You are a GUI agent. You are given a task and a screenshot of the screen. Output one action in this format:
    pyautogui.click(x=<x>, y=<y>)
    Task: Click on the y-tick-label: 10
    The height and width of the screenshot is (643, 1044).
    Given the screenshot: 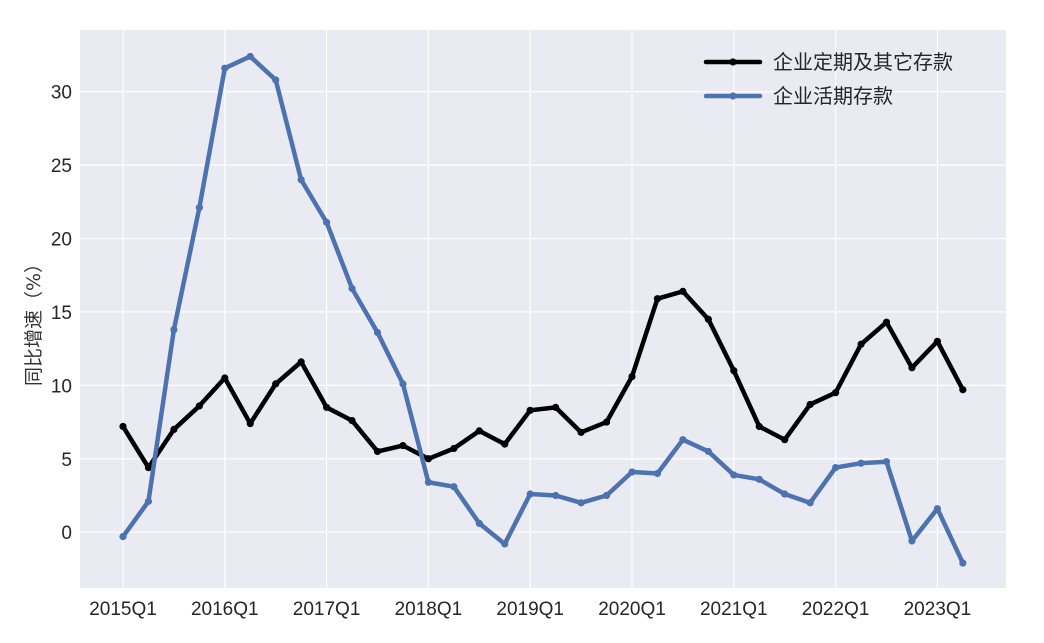 What is the action you would take?
    pyautogui.click(x=61, y=386)
    